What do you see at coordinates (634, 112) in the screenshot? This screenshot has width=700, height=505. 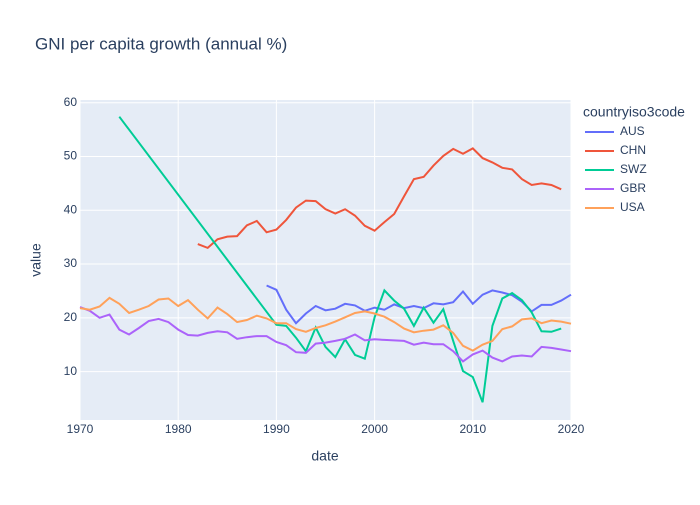 I see `legend-title: countryiso3code` at bounding box center [634, 112].